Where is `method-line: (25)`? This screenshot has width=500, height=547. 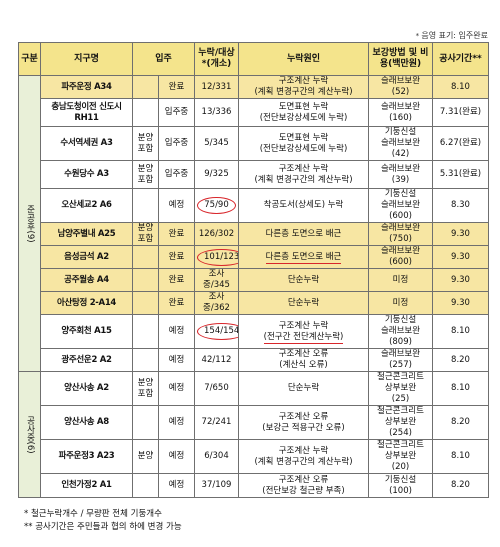 method-line: (25) is located at coordinates (400, 399).